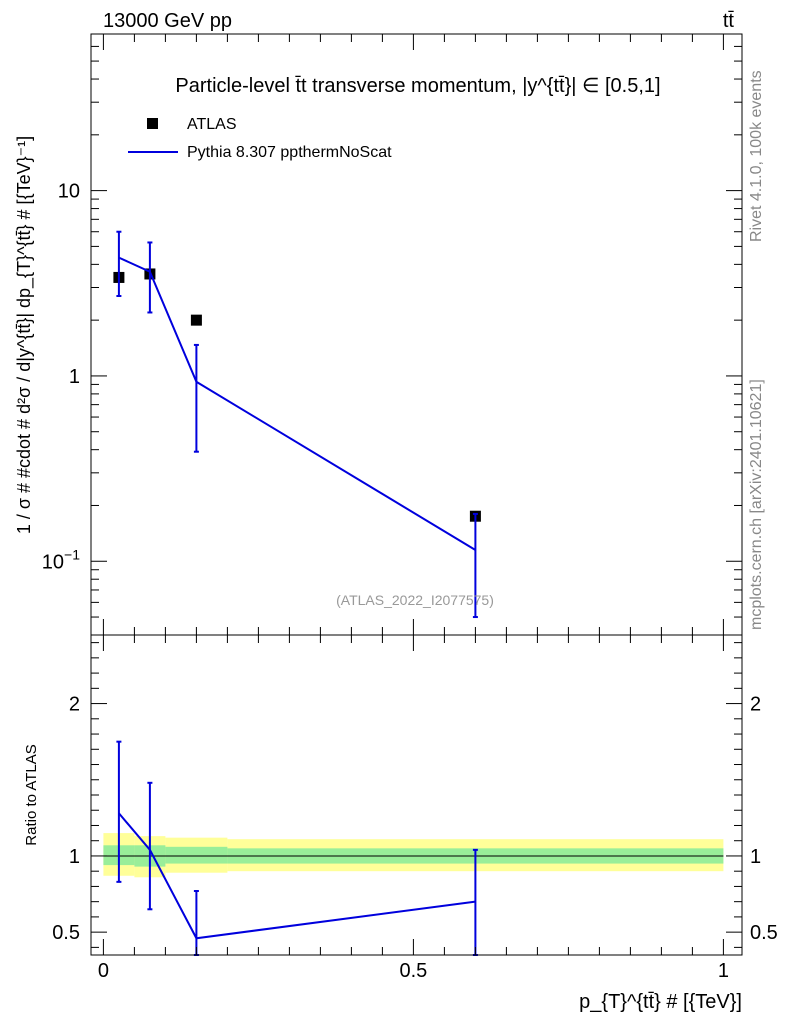 Image resolution: width=786 pixels, height=1024 pixels. I want to click on ratio-series-line, so click(297, 876).